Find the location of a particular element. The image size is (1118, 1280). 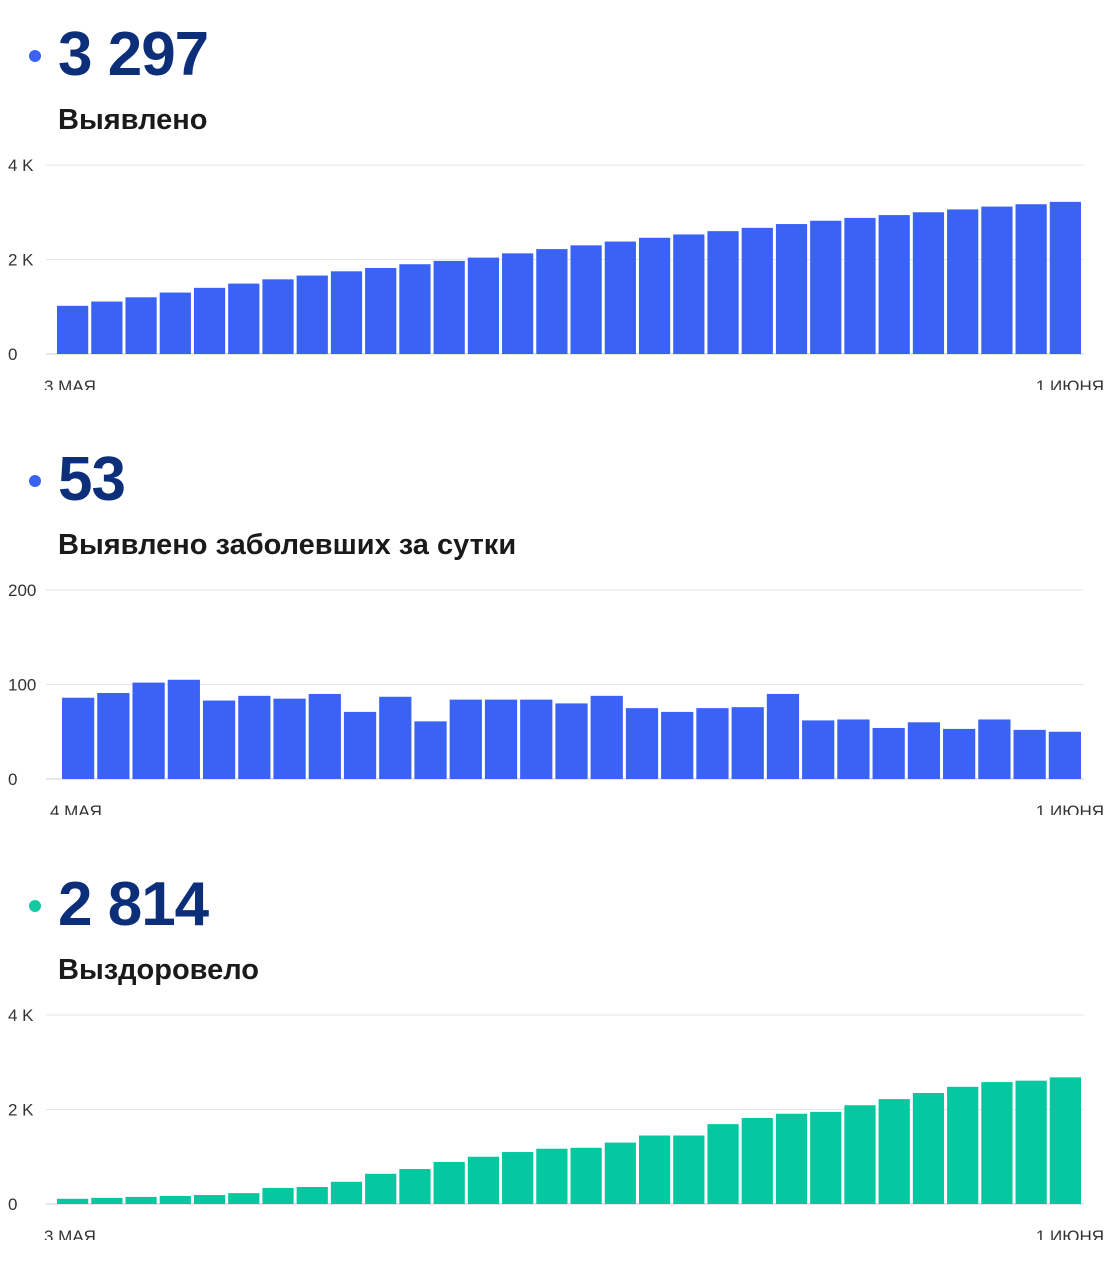

y-tick-label: 200 is located at coordinates (22, 590).